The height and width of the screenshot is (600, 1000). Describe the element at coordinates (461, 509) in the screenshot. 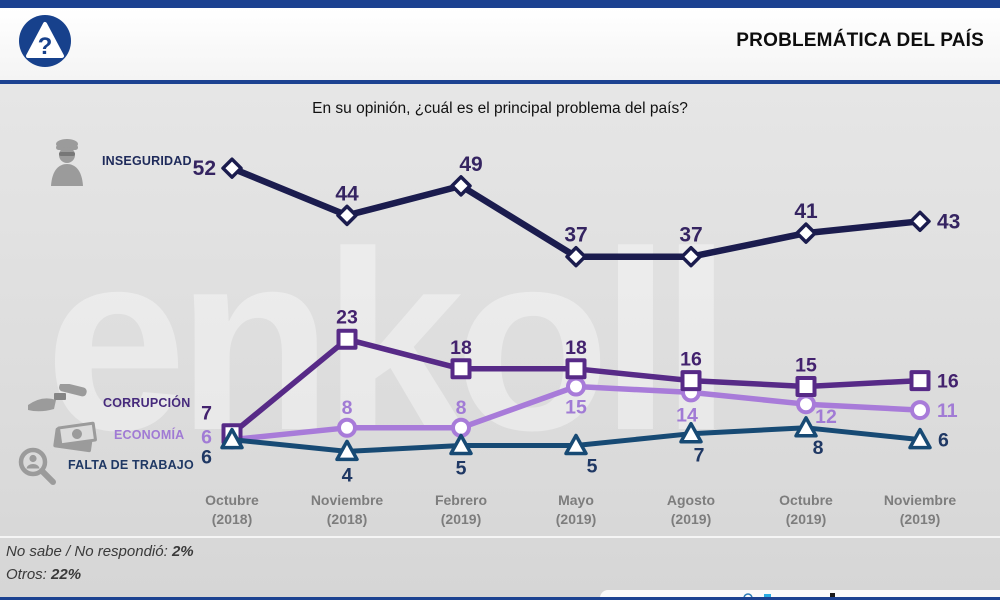

I see `axis-tick-label: Febrero (2019)` at that location.